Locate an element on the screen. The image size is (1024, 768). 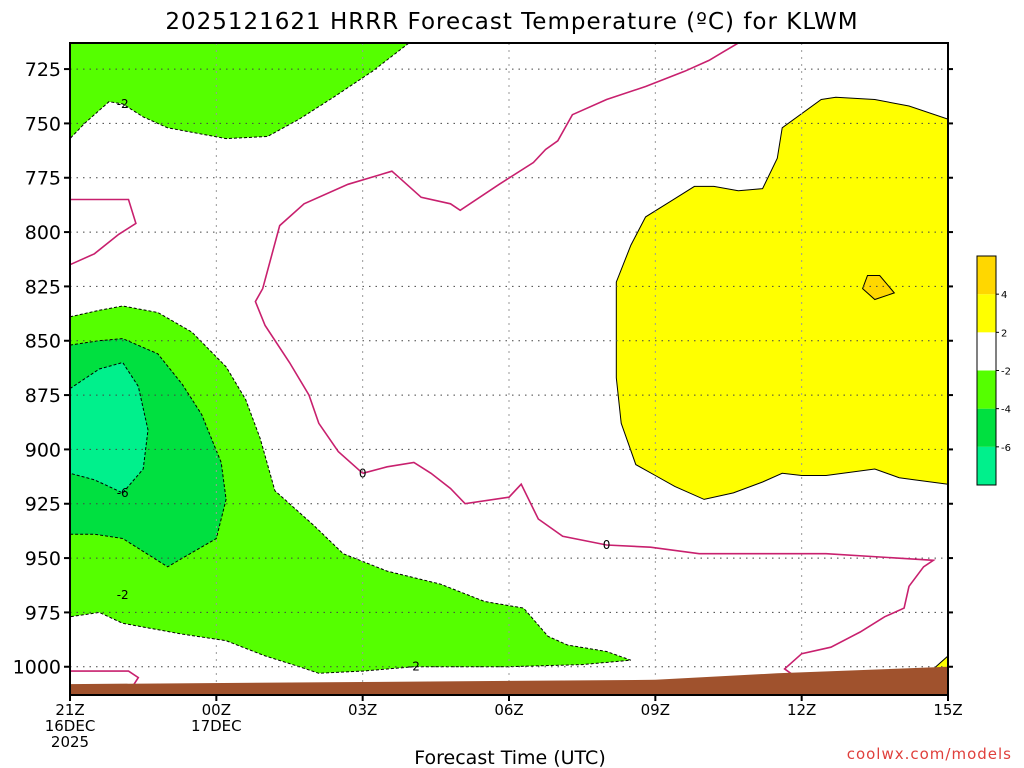
y-tick-label: 1000 is located at coordinates (37, 668).